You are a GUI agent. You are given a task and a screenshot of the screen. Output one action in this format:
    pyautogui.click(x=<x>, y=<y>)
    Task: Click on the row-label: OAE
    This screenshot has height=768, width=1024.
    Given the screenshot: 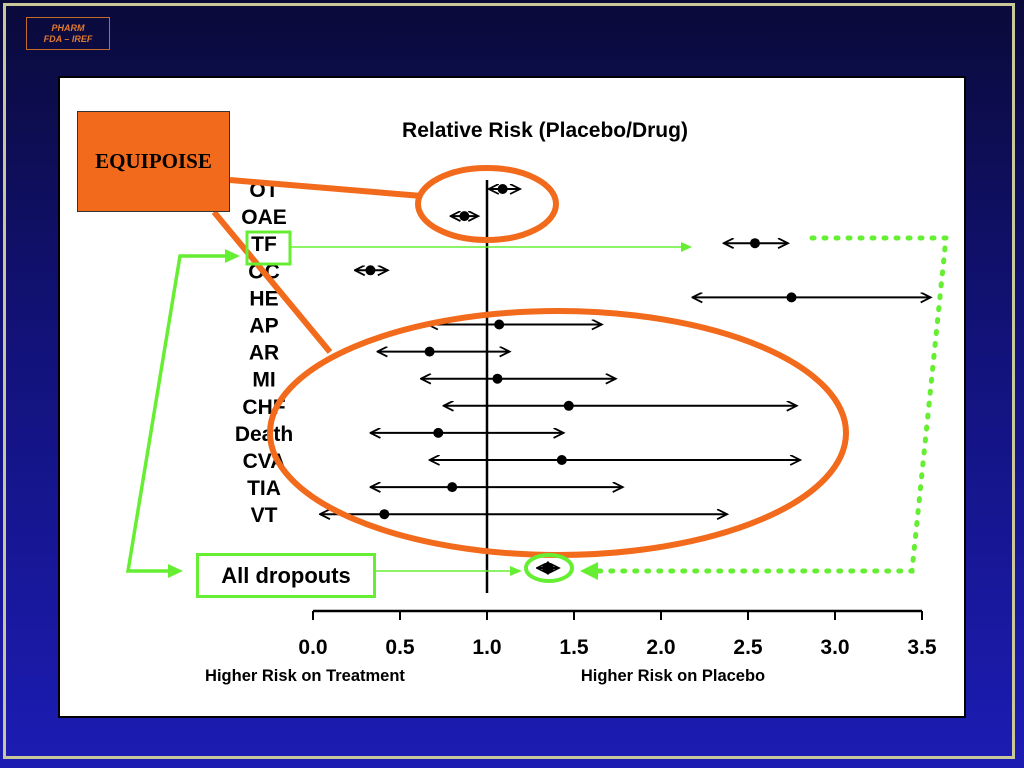 What is the action you would take?
    pyautogui.click(x=264, y=217)
    